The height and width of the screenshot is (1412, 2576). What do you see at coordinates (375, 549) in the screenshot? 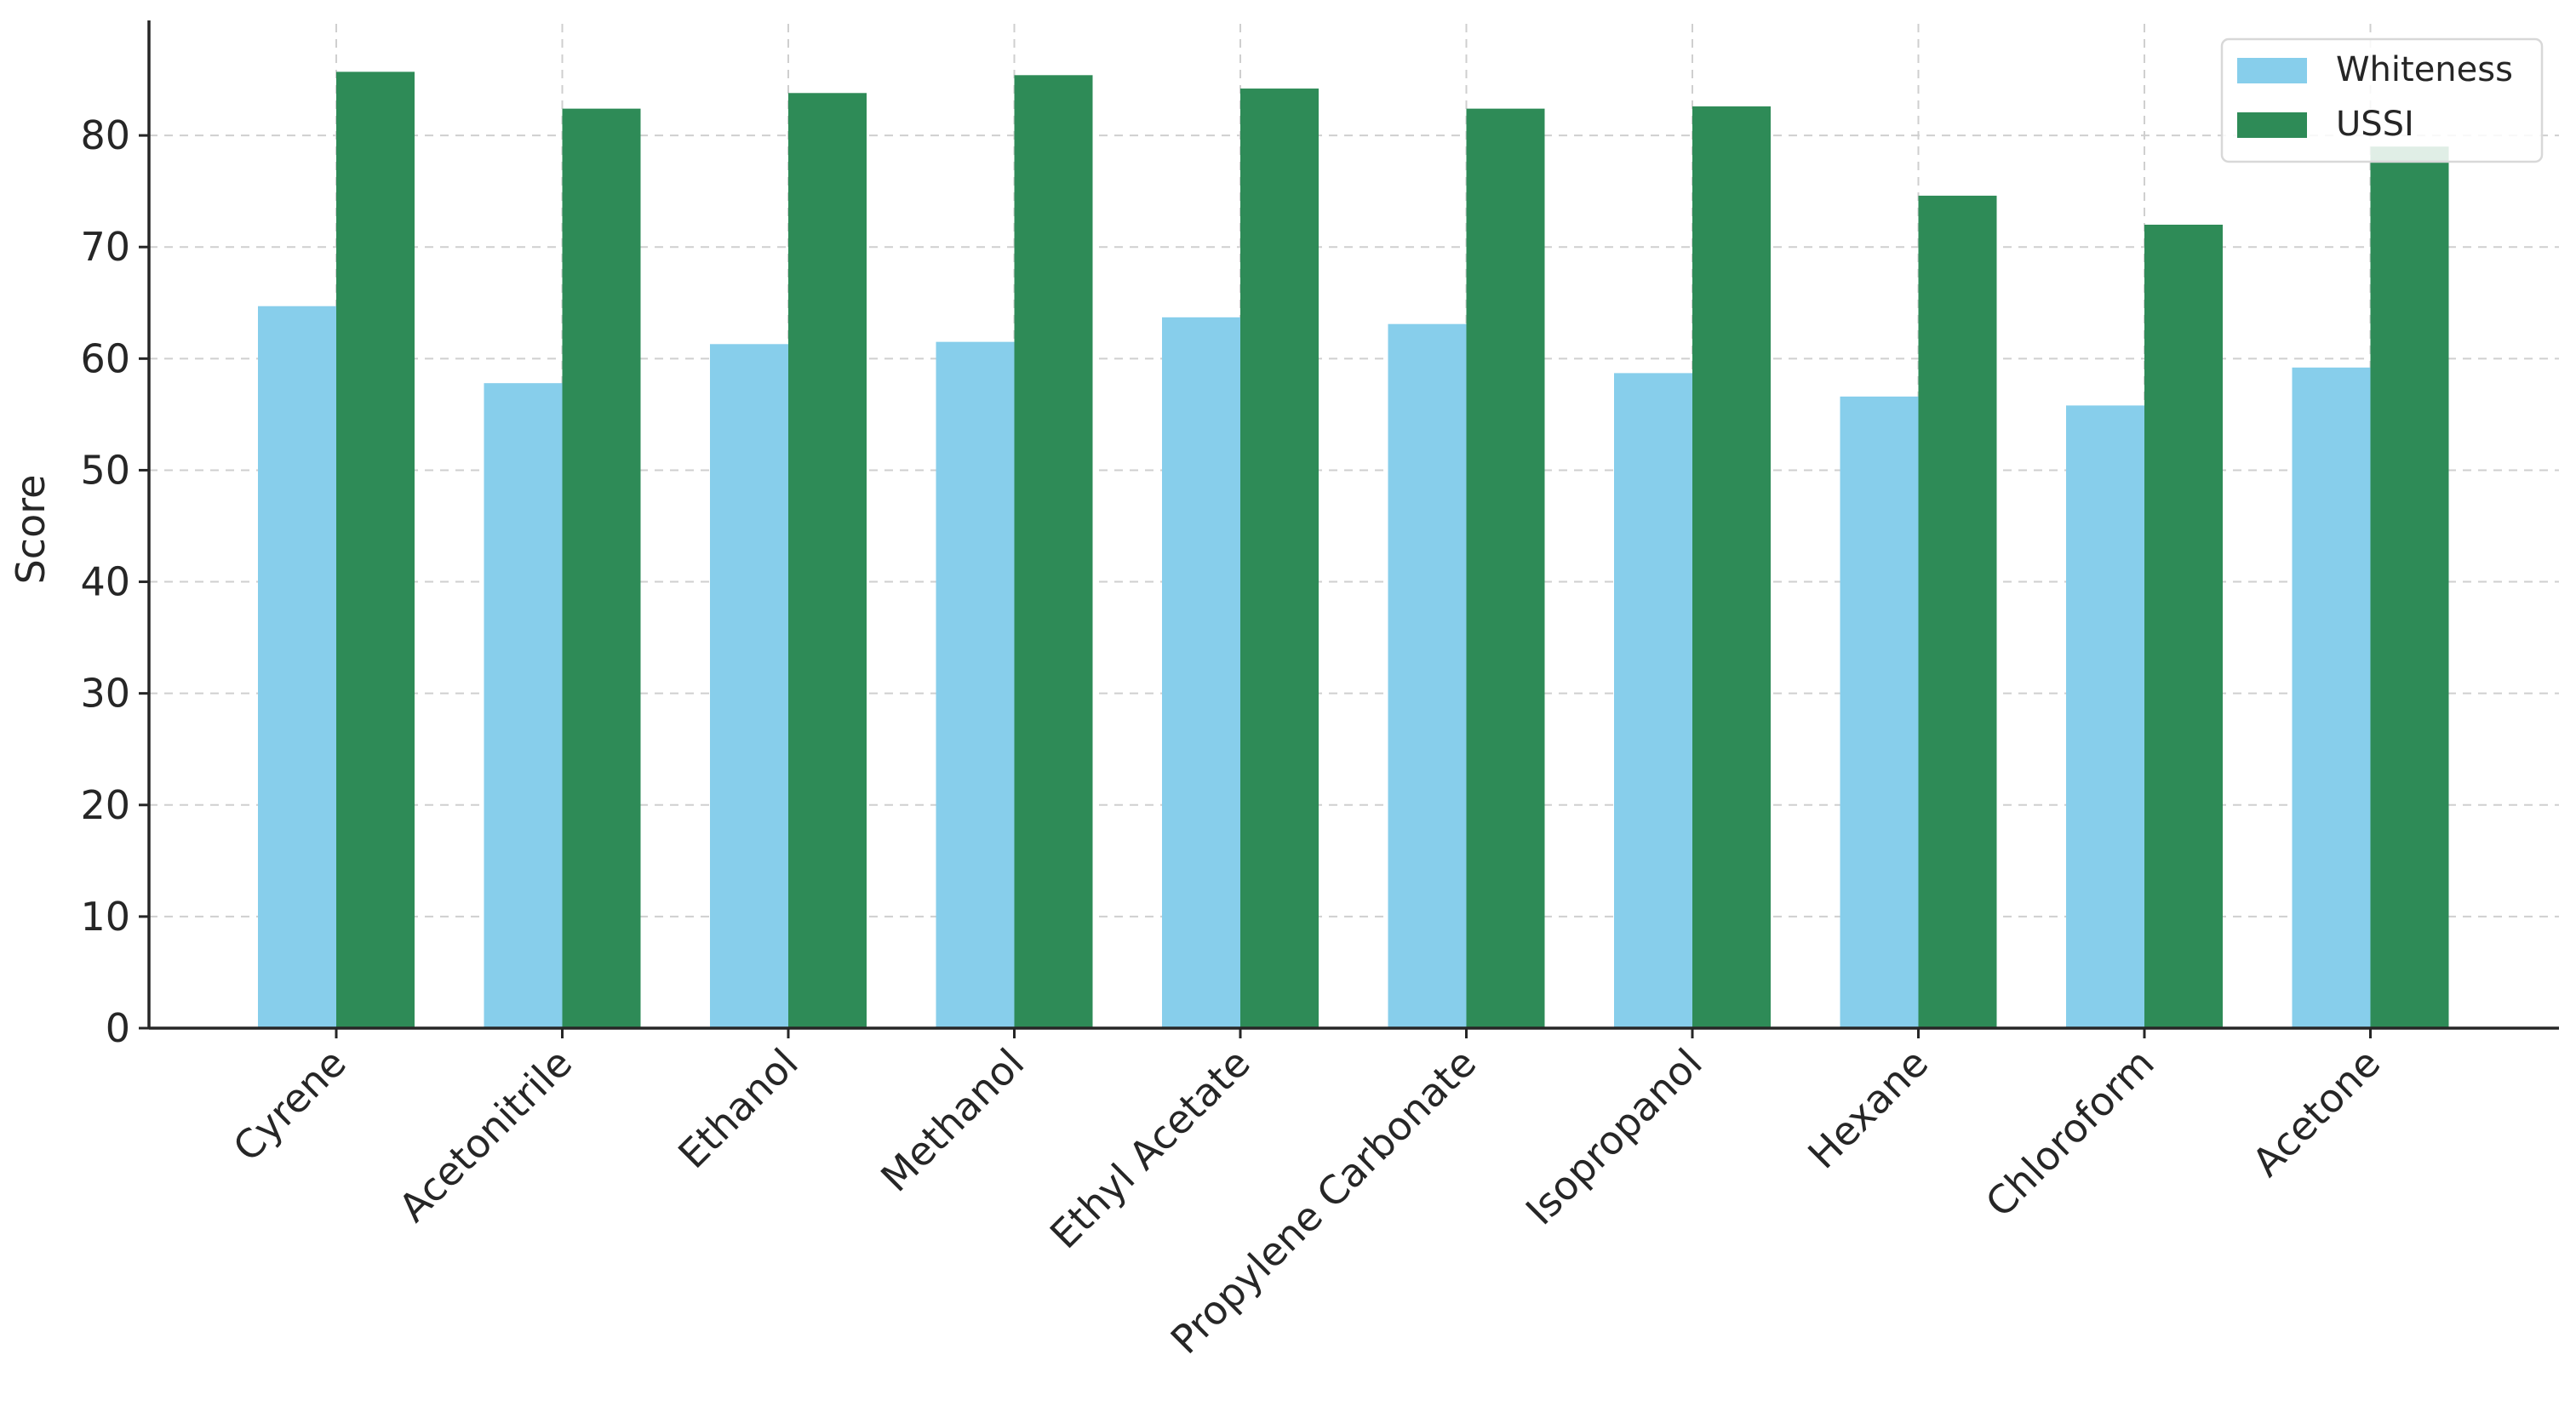
I see `bar-ussi-cyrene` at bounding box center [375, 549].